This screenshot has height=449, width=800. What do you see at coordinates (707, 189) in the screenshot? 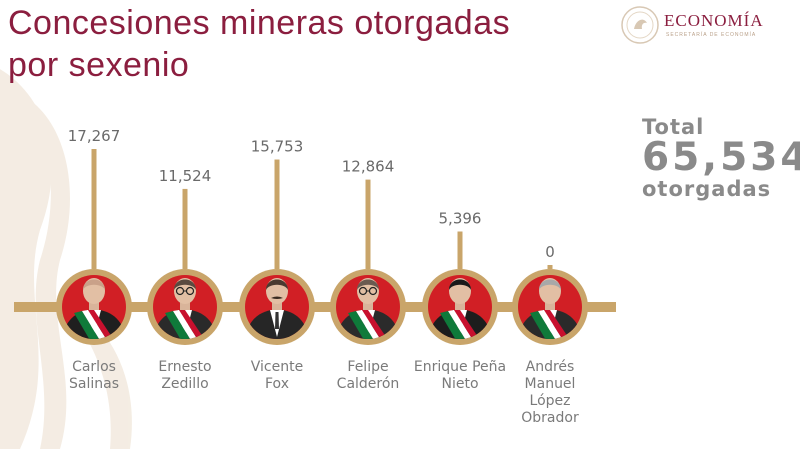
I see `total-suffix: otorgadas` at bounding box center [707, 189].